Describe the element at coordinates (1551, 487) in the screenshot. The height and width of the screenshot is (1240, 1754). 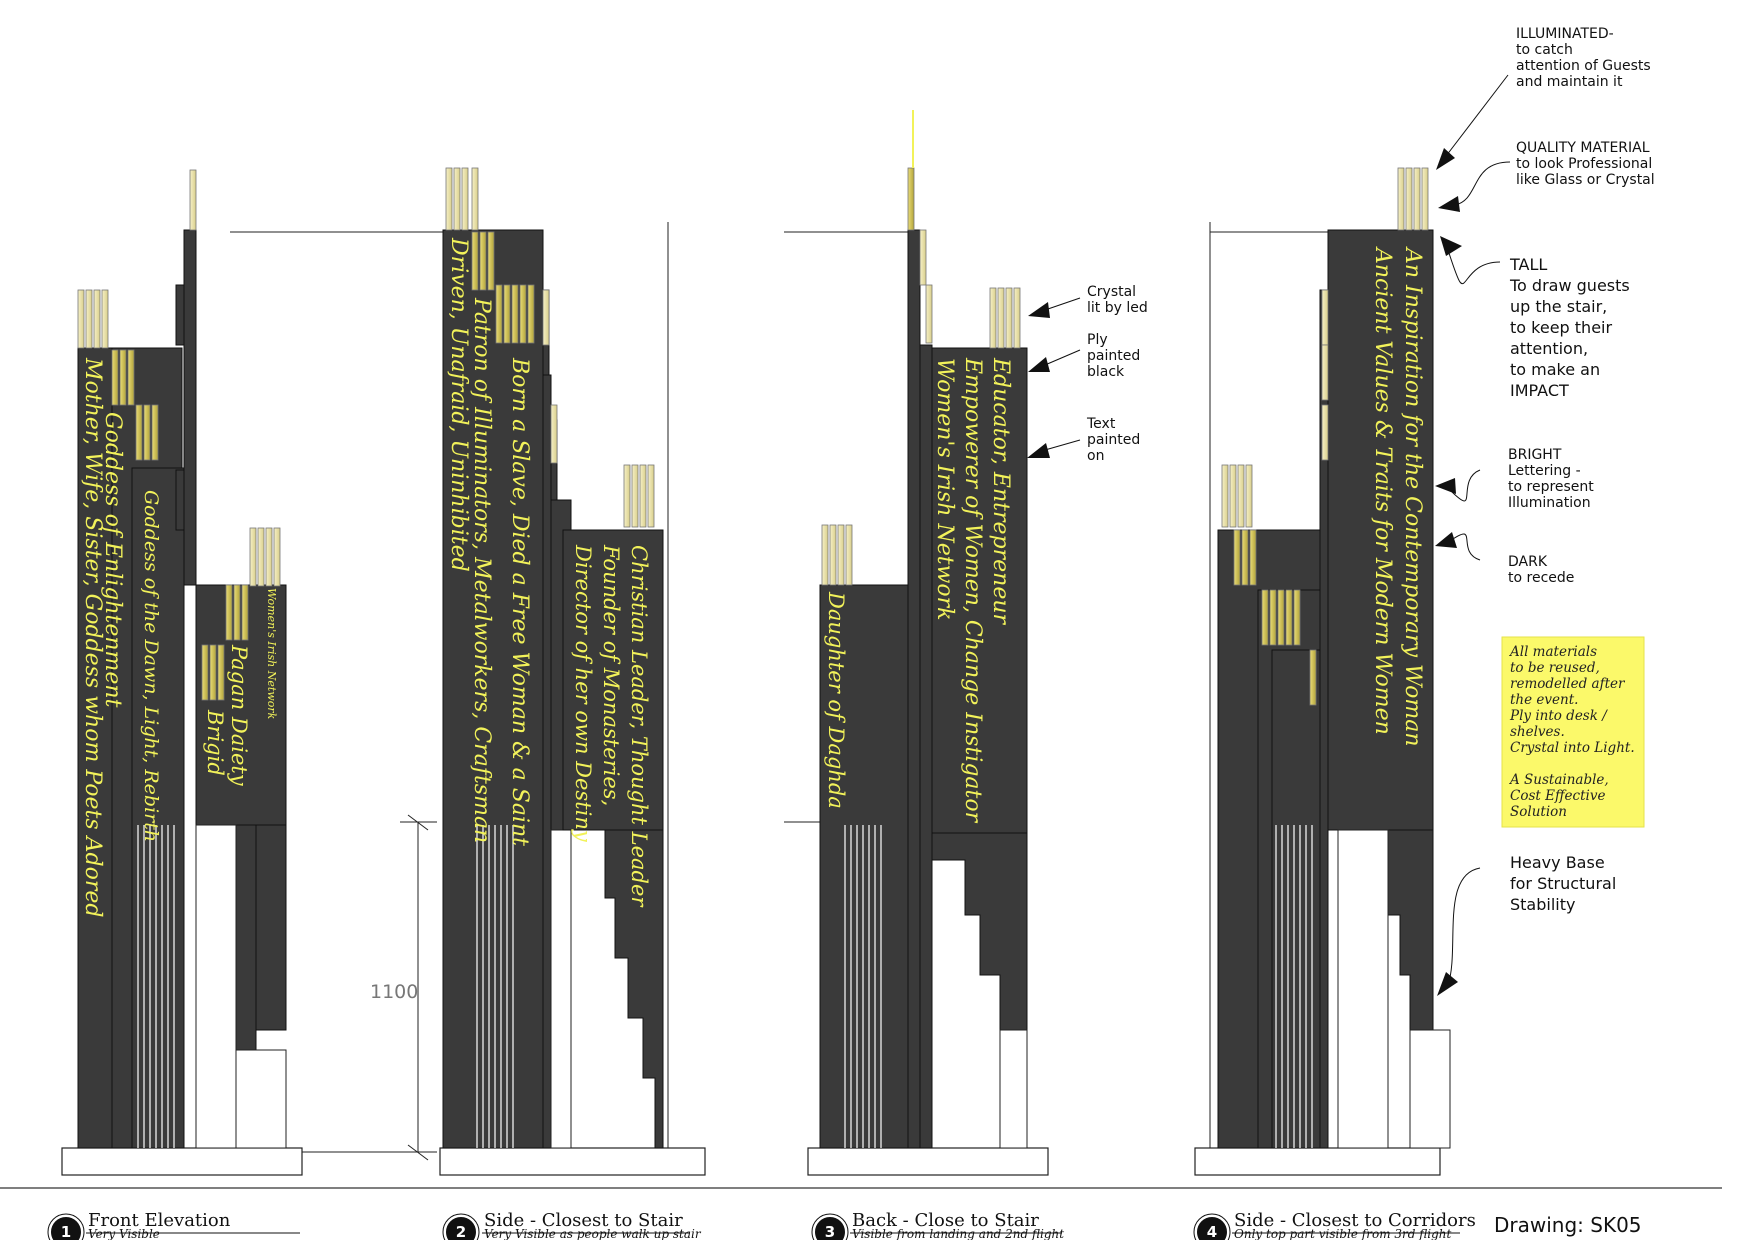
I see `note-bright-3: to represent` at that location.